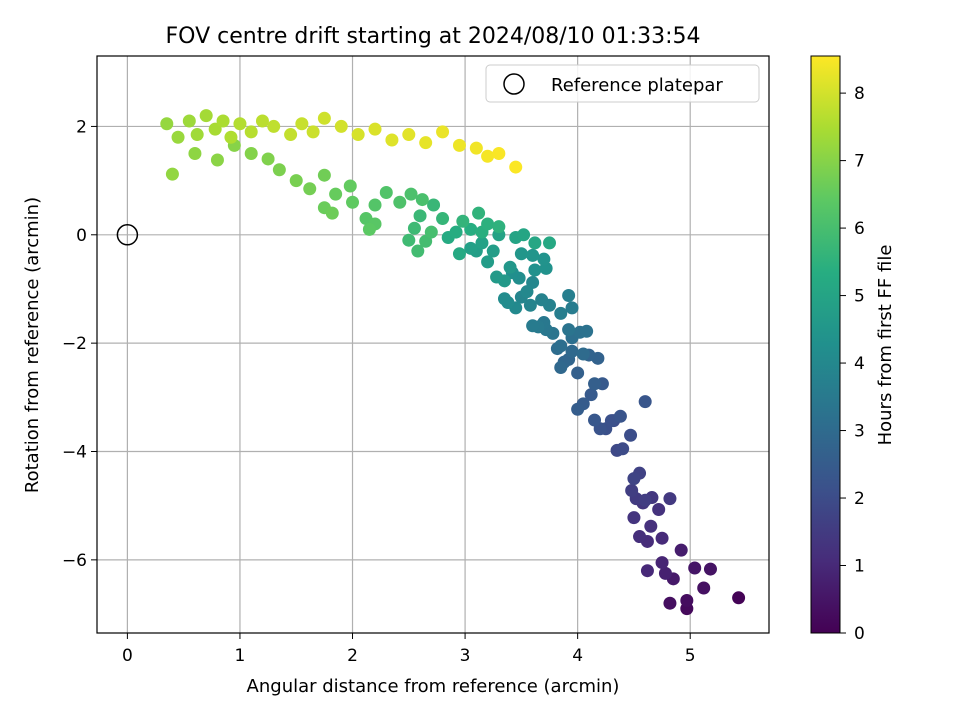 The width and height of the screenshot is (960, 720). I want to click on colorbar-tick-label: 5, so click(859, 297).